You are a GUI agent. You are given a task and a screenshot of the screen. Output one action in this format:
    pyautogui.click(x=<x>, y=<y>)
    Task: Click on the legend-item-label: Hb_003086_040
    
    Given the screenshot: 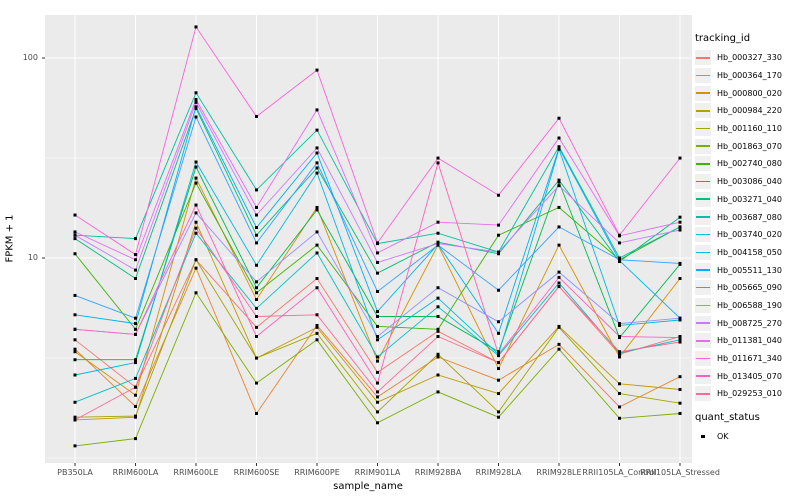 What is the action you would take?
    pyautogui.click(x=749, y=182)
    